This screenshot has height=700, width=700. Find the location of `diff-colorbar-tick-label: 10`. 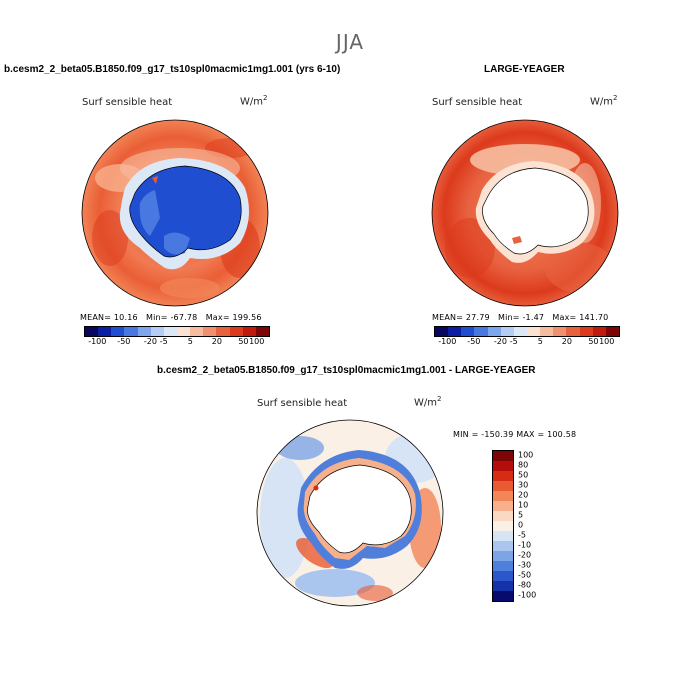

diff-colorbar-tick-label: 10 is located at coordinates (523, 505).